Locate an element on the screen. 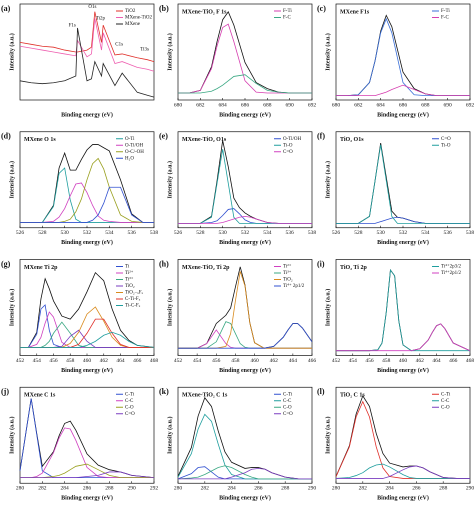 This screenshot has width=474, height=511. x-tick-label: 288 is located at coordinates (109, 489).